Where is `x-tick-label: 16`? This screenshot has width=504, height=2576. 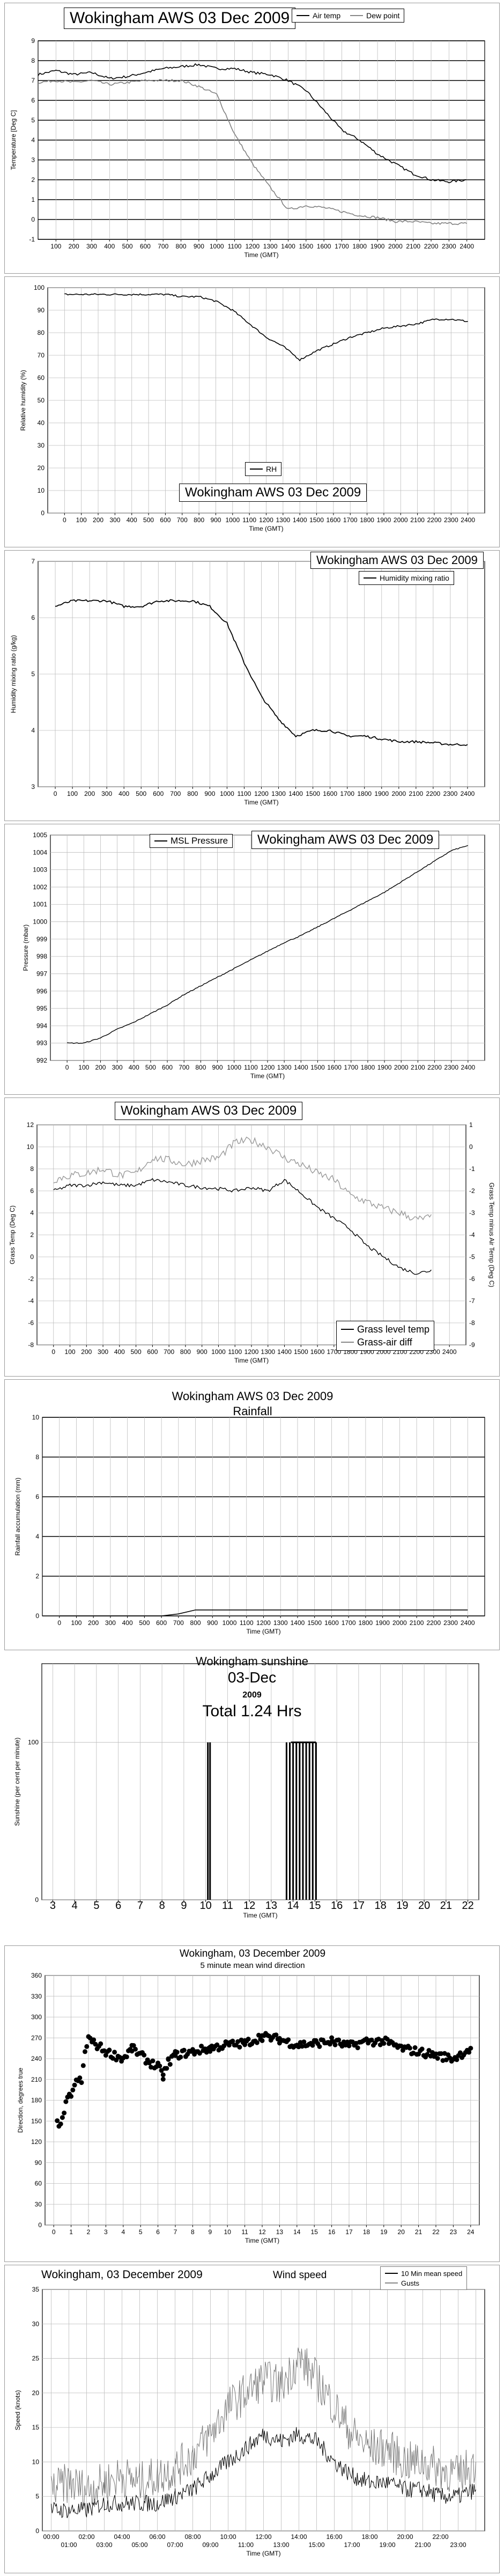 x-tick-label: 16 is located at coordinates (337, 1906).